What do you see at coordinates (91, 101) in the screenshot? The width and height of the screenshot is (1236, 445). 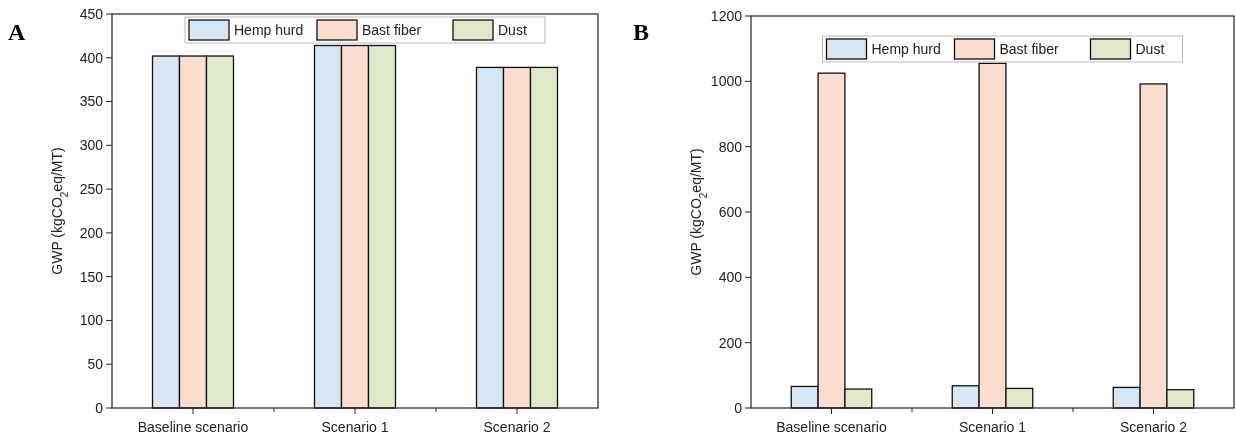 I see `y-tick-label: 350` at bounding box center [91, 101].